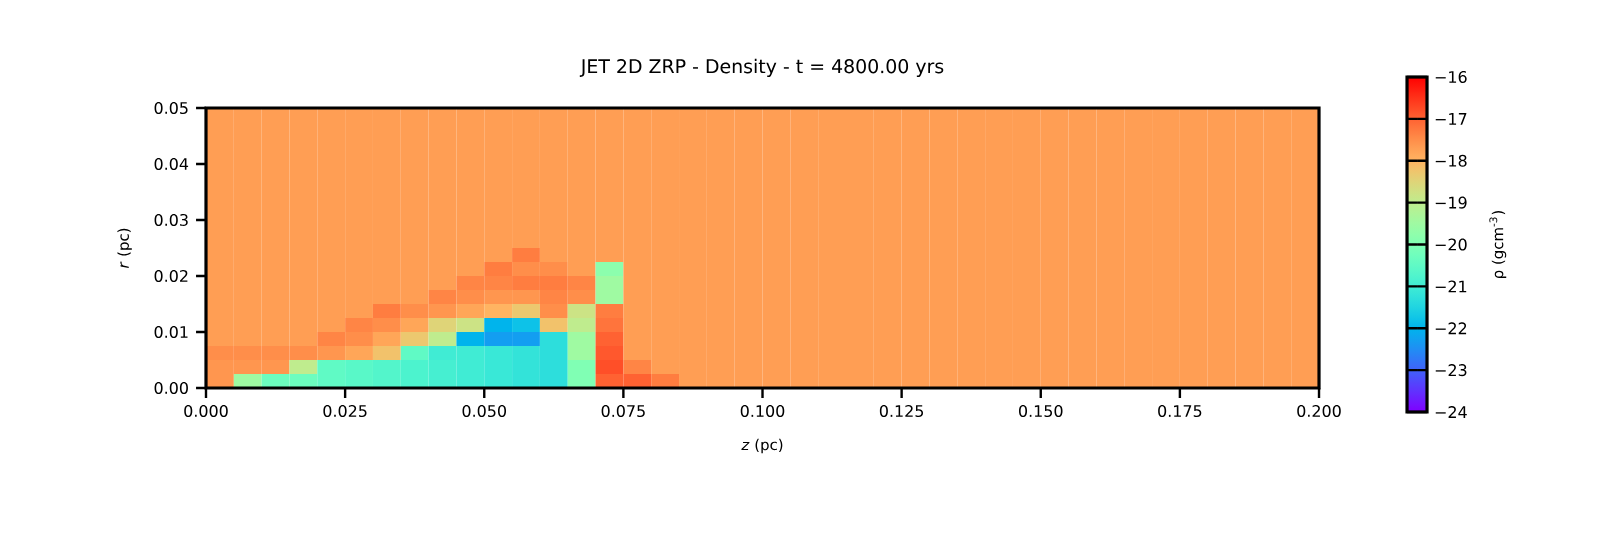 This screenshot has width=1606, height=556. Describe the element at coordinates (1180, 411) in the screenshot. I see `x-tick-label: 0.175` at that location.